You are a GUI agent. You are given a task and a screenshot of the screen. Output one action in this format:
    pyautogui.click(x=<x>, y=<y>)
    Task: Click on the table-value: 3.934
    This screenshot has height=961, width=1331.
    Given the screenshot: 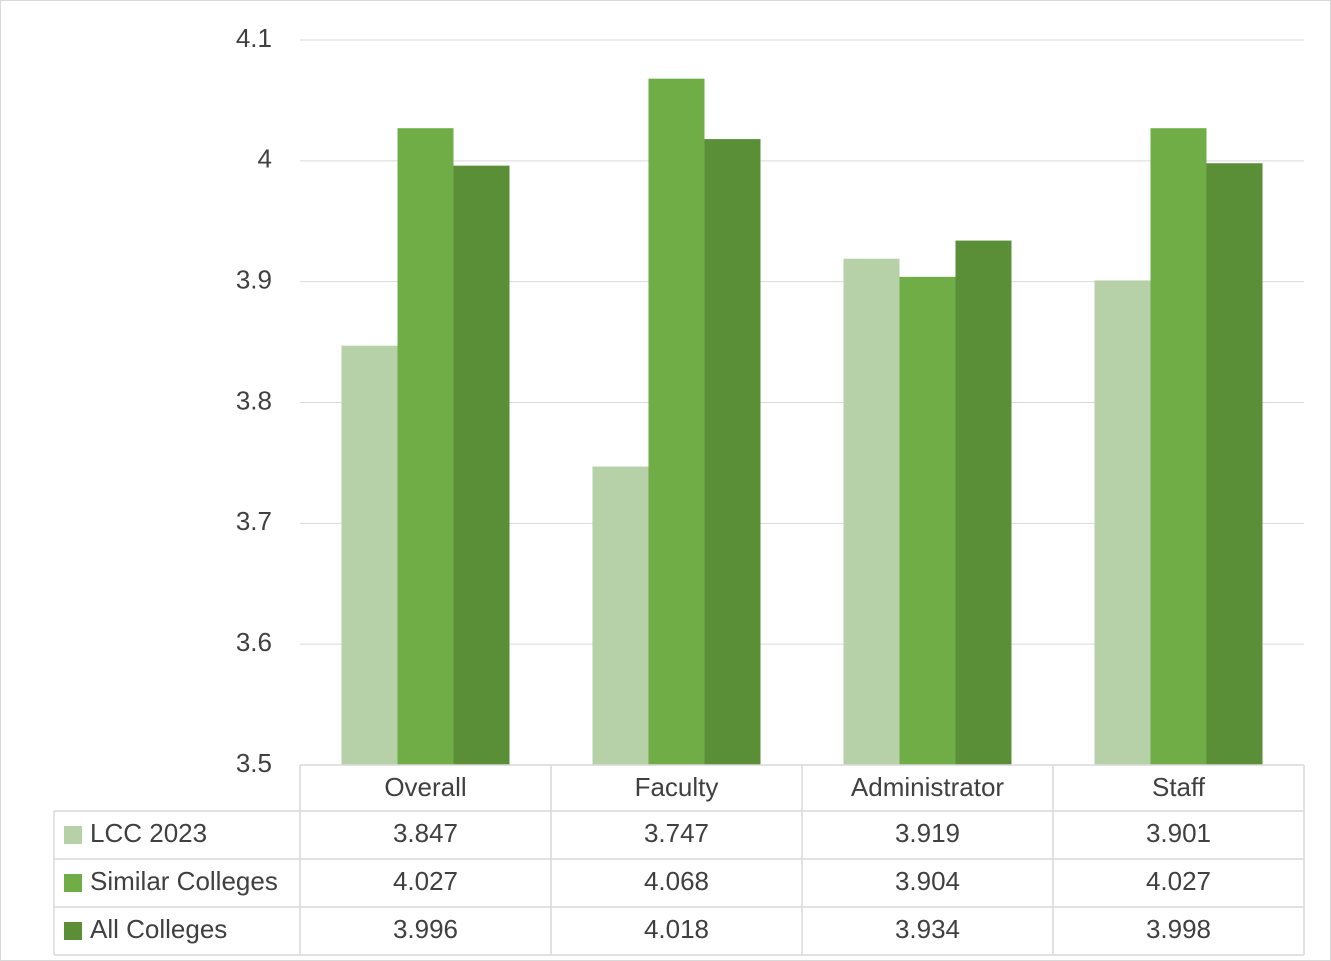 What is the action you would take?
    pyautogui.click(x=927, y=929)
    